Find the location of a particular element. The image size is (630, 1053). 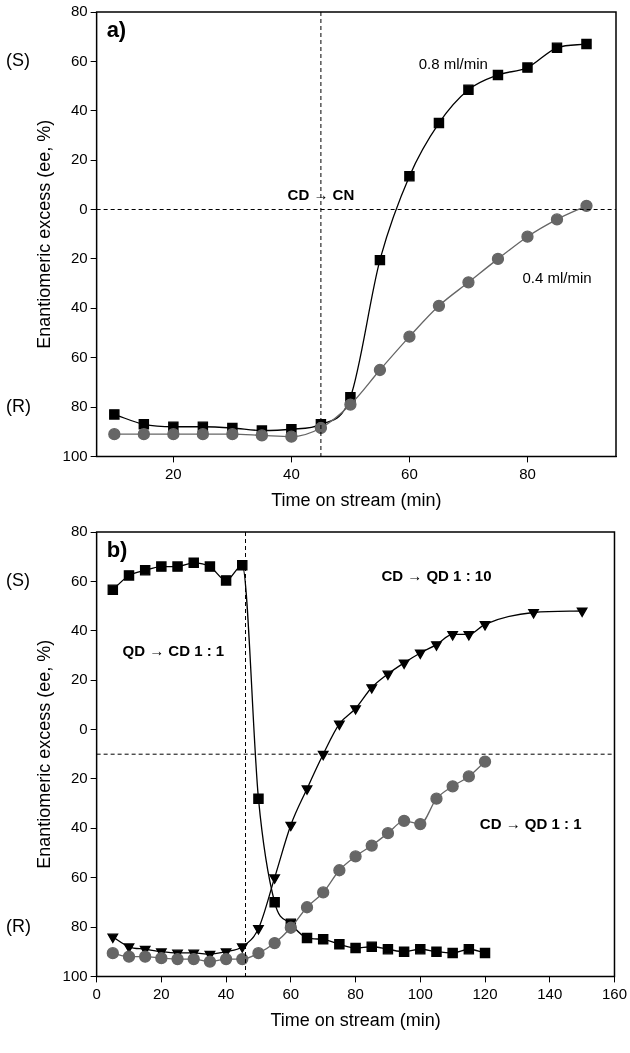

x-tick-label: 100 is located at coordinates (420, 993).